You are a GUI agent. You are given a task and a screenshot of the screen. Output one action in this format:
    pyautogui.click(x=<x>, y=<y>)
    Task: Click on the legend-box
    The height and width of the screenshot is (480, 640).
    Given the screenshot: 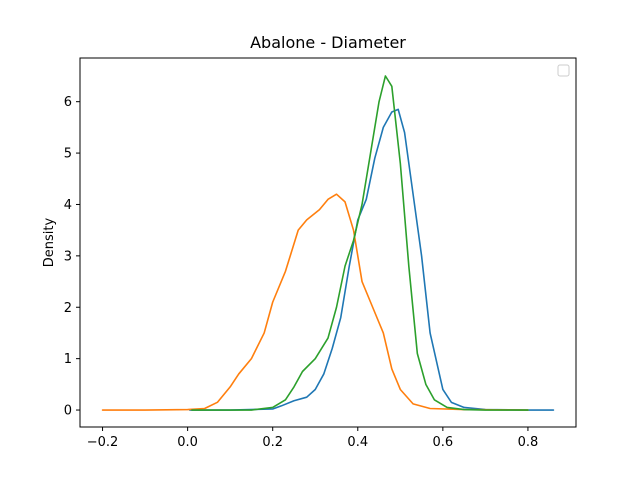 What is the action you would take?
    pyautogui.click(x=563, y=70)
    